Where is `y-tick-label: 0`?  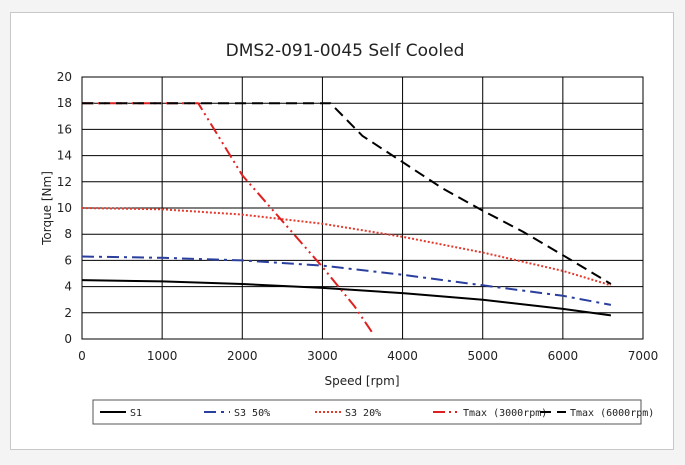 y-tick-label: 0 is located at coordinates (68, 339).